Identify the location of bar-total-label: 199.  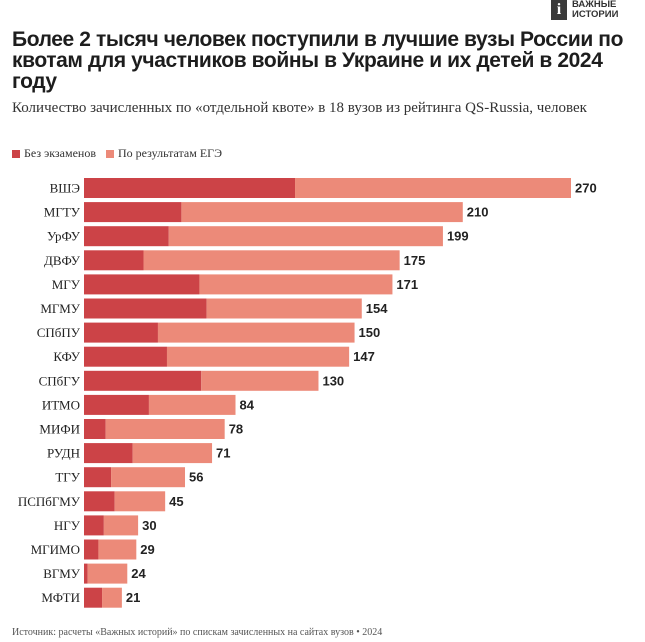
(458, 236).